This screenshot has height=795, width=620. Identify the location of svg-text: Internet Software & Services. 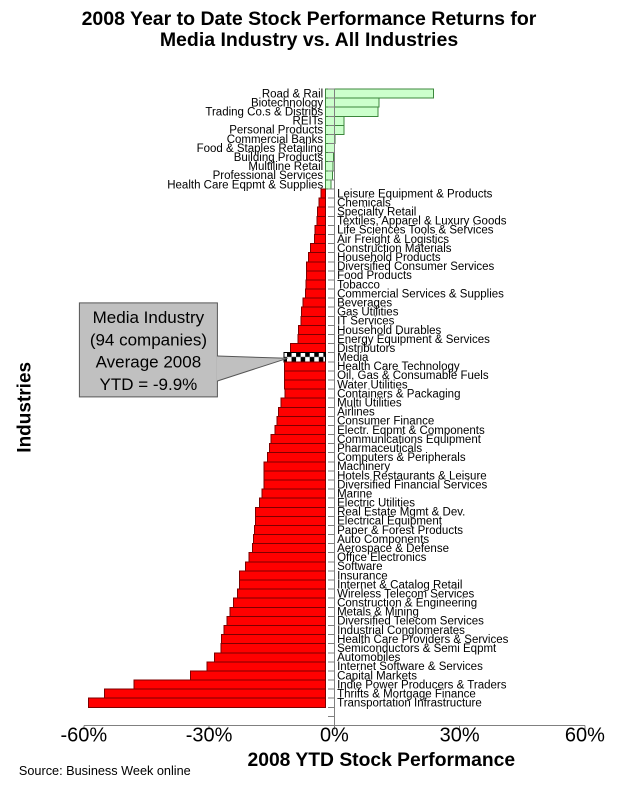
(410, 667).